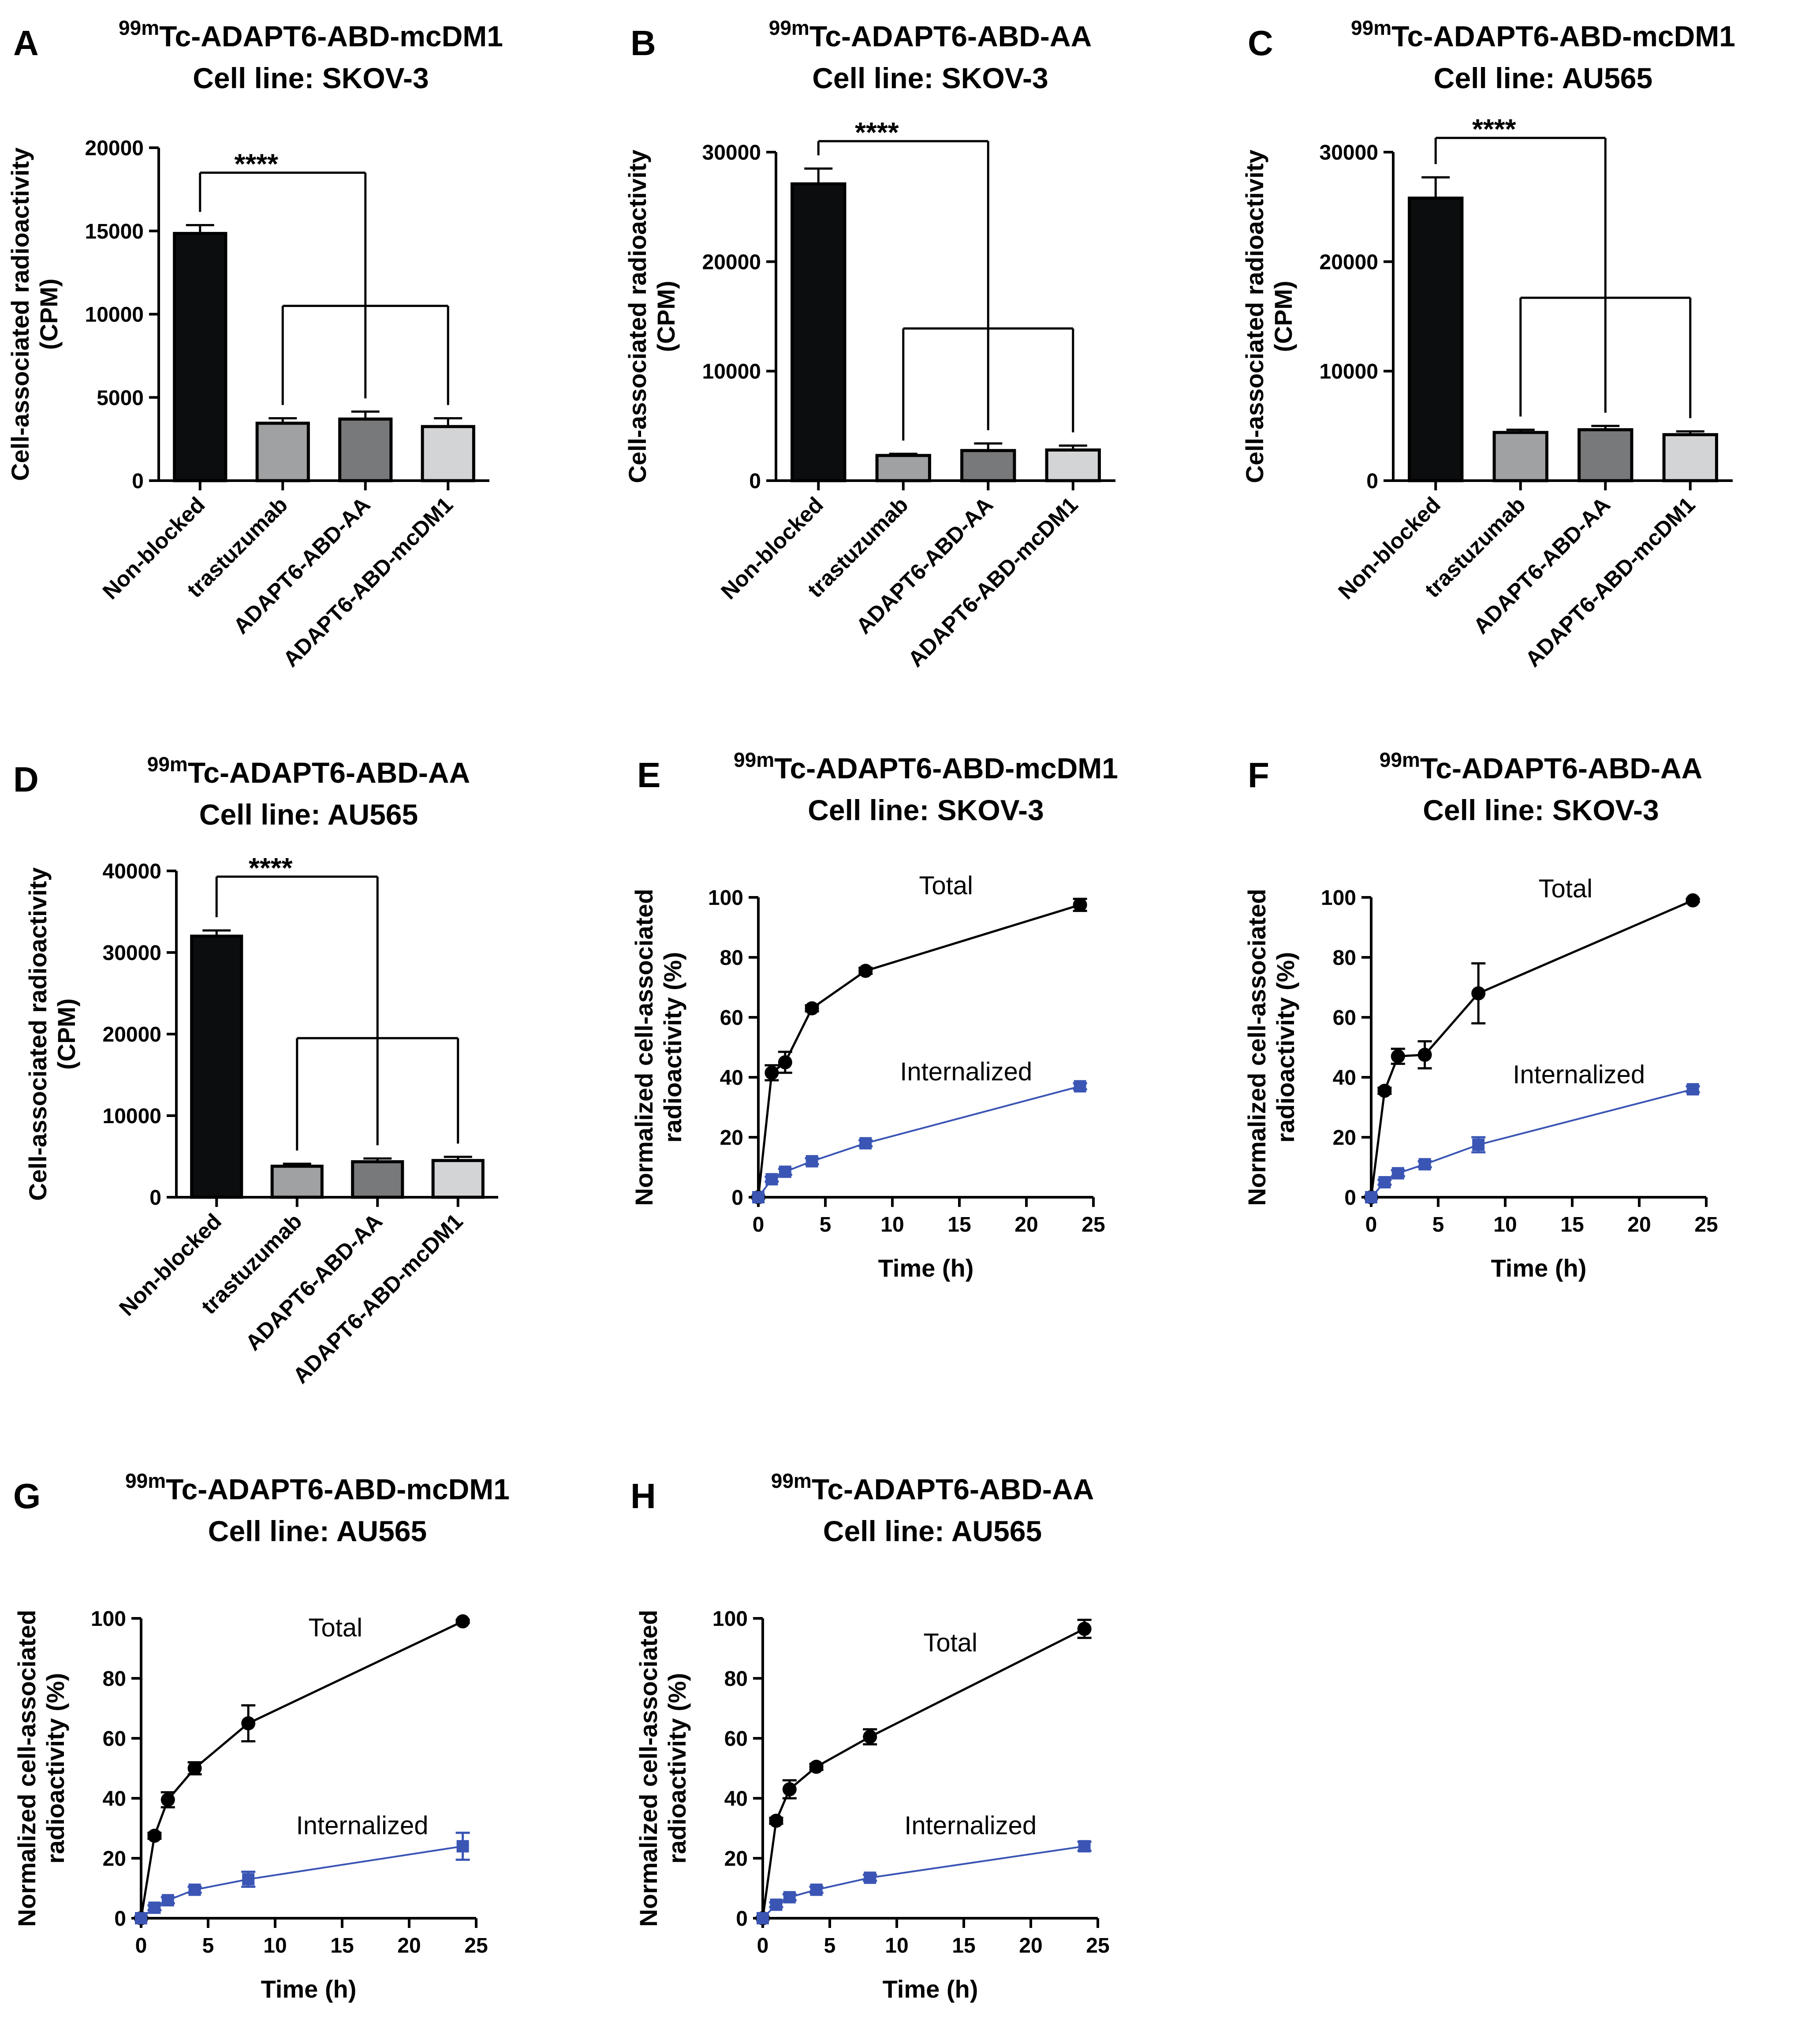 This screenshot has width=1820, height=2017. I want to click on y-tick-label: 20000, so click(1349, 262).